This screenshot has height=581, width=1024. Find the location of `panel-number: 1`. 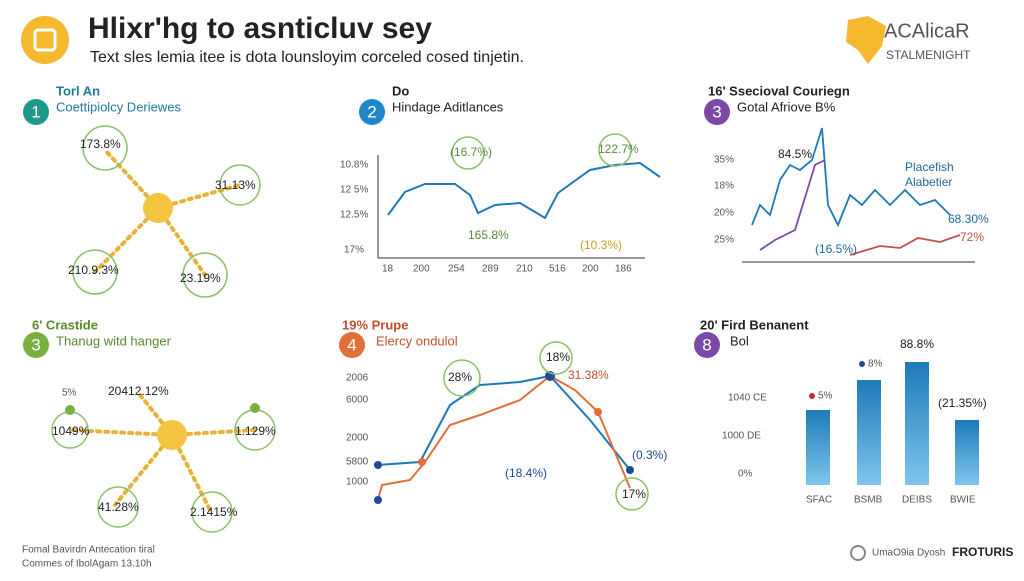

panel-number: 1 is located at coordinates (35, 111).